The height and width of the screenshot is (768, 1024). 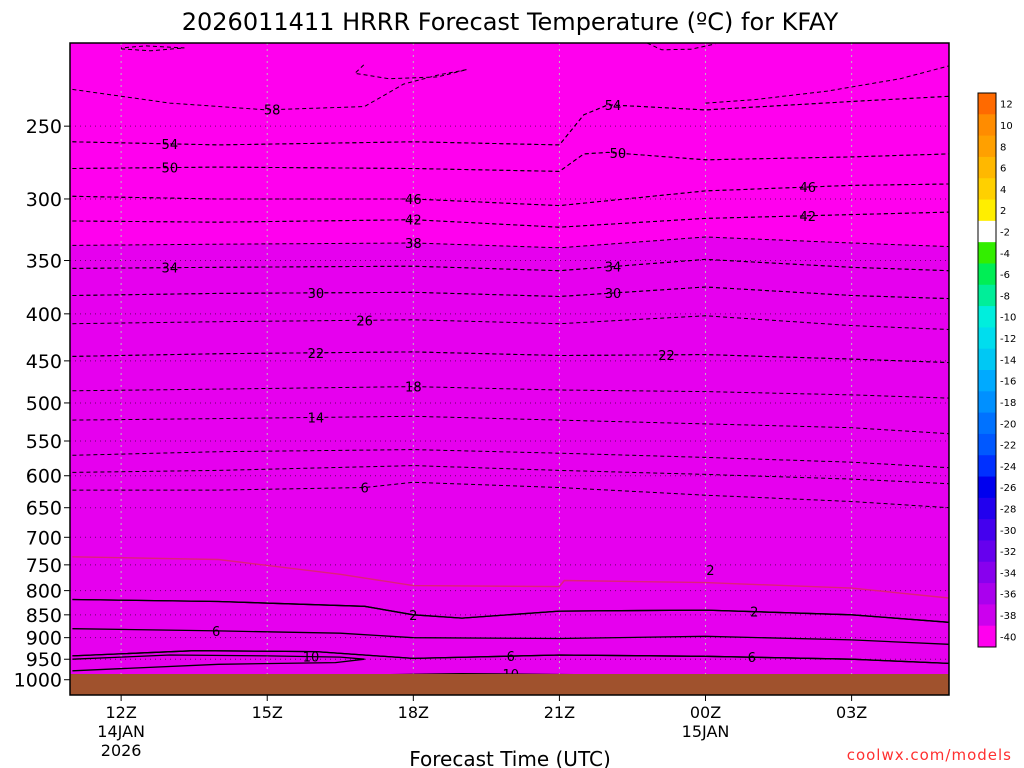 I want to click on xtick-year-12Z: 2026, so click(x=121, y=750).